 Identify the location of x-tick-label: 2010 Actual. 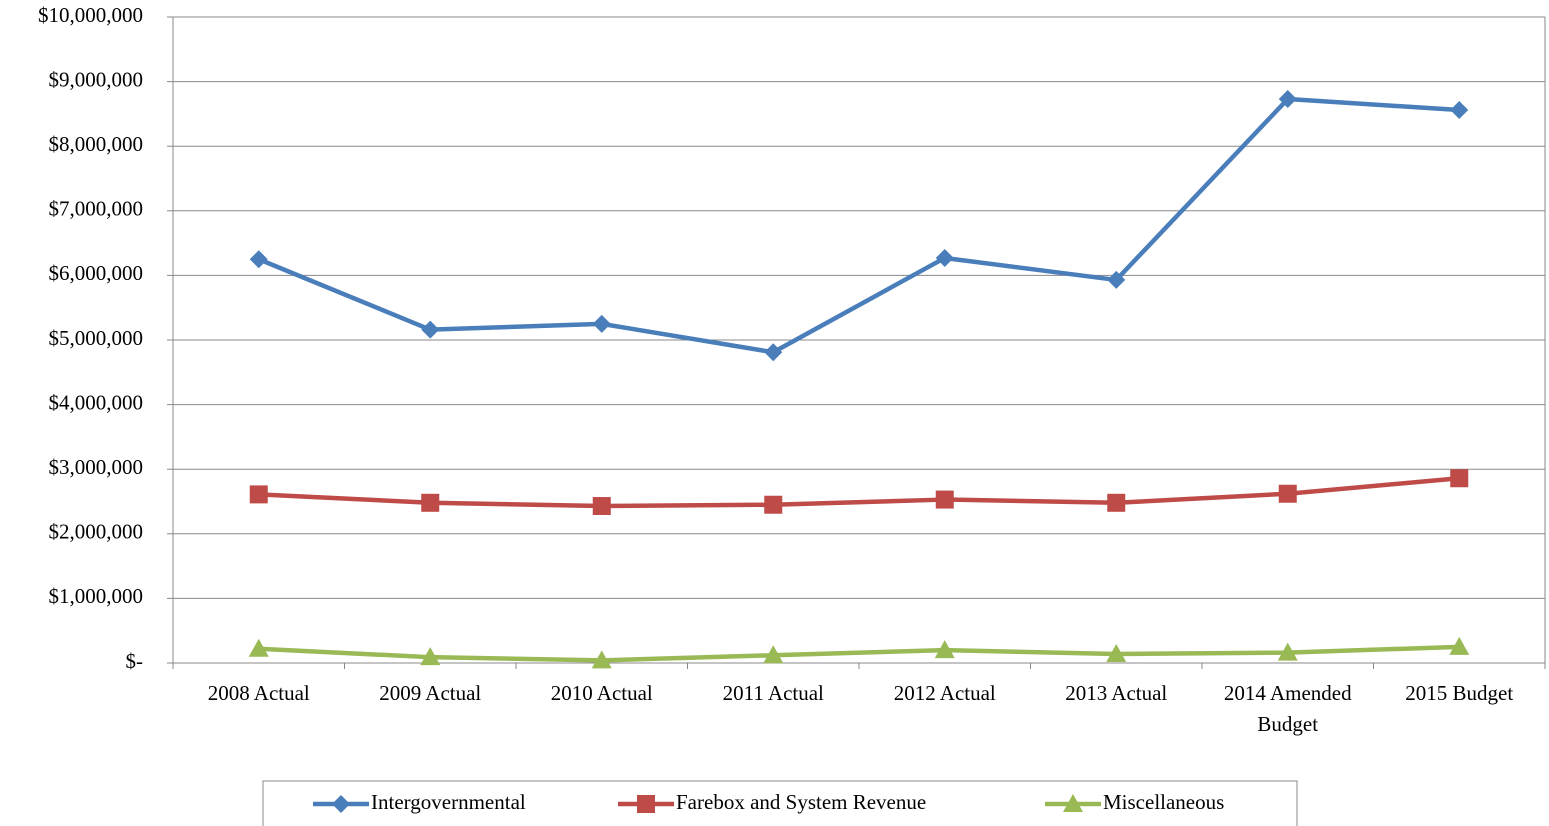
(601, 693).